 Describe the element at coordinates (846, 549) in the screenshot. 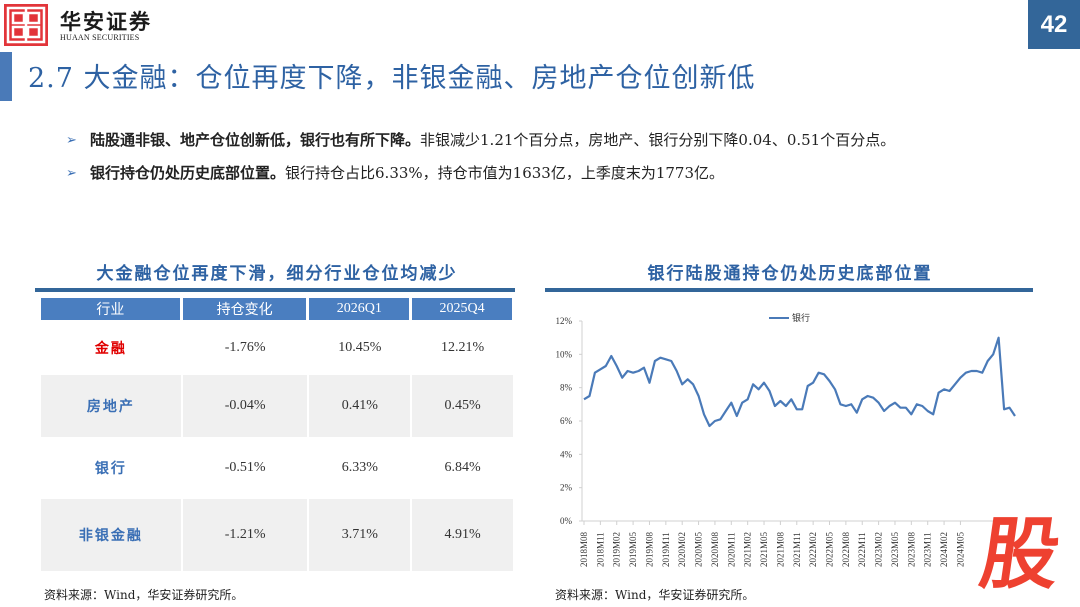

I see `x-tick-label: 2022M08` at that location.